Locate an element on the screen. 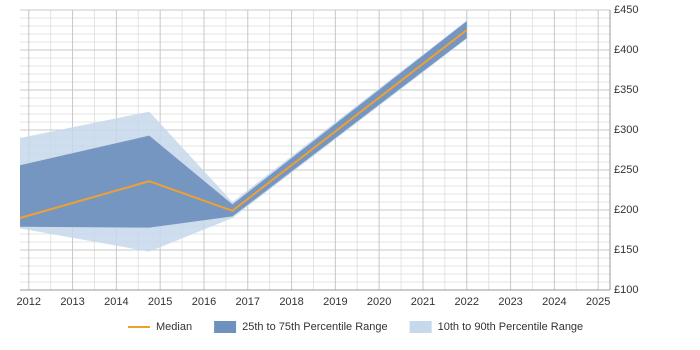 The height and width of the screenshot is (350, 700). x-tick-label: 2015 is located at coordinates (160, 302).